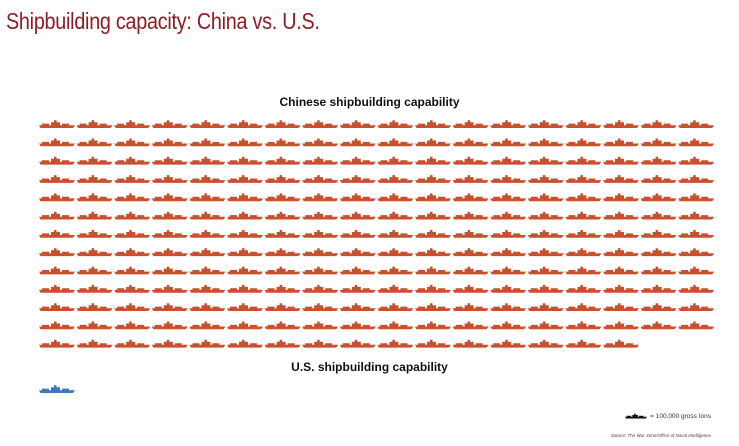 The width and height of the screenshot is (739, 446). I want to click on us-ship-row, so click(57, 389).